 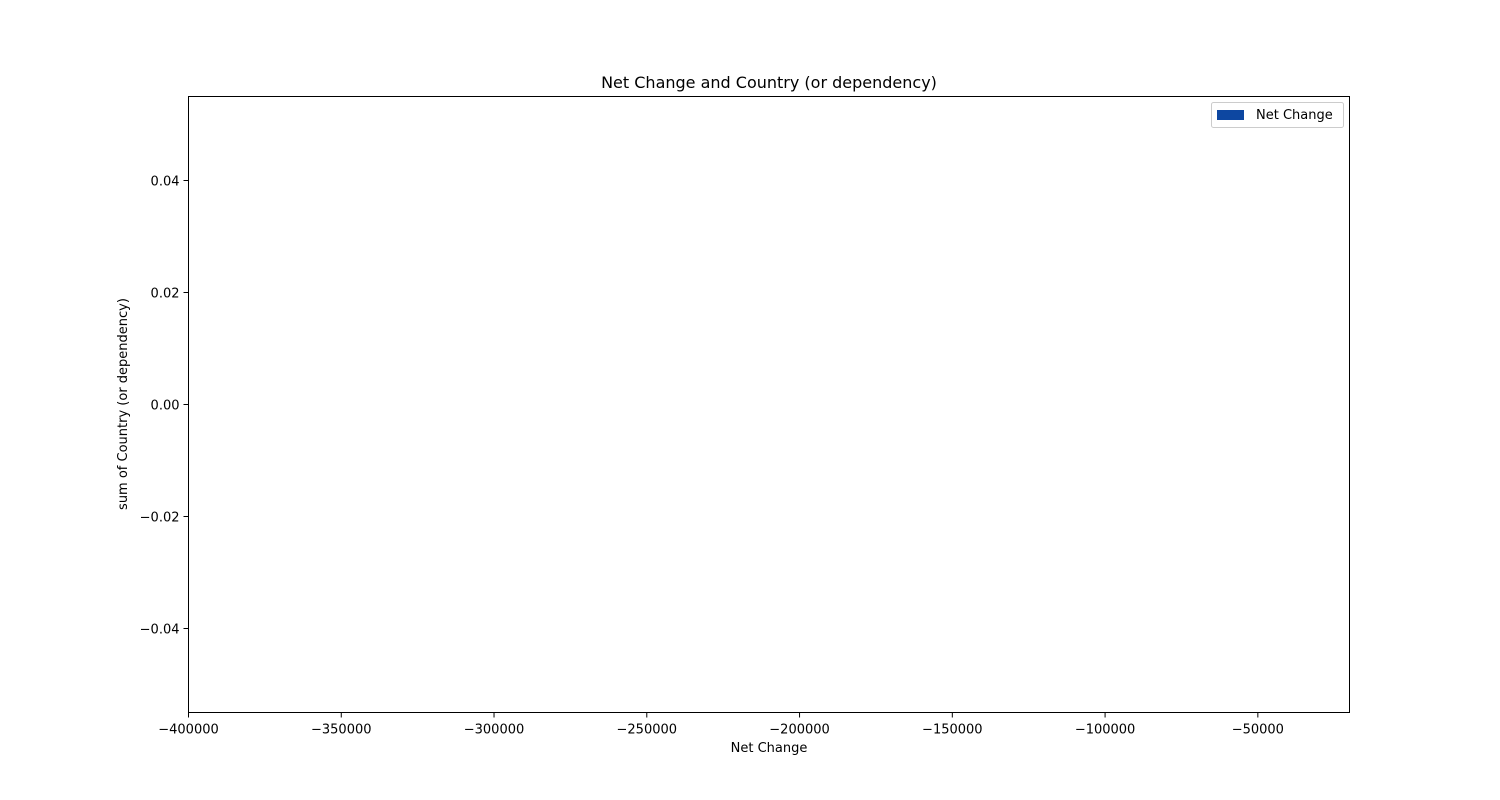 I want to click on y-tick-label: −0.02, so click(x=160, y=518).